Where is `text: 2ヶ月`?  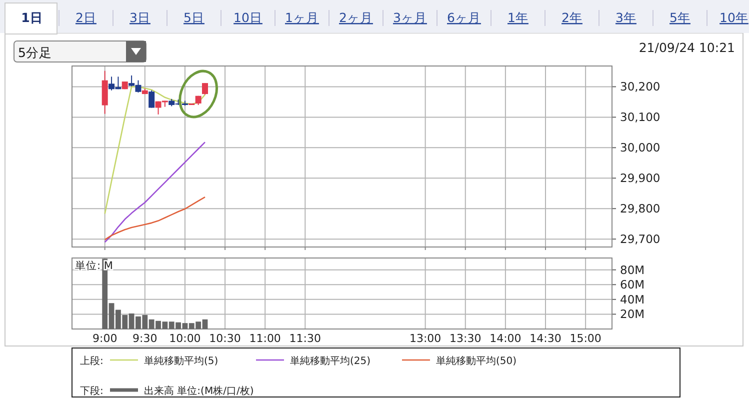 text: 2ヶ月 is located at coordinates (356, 17).